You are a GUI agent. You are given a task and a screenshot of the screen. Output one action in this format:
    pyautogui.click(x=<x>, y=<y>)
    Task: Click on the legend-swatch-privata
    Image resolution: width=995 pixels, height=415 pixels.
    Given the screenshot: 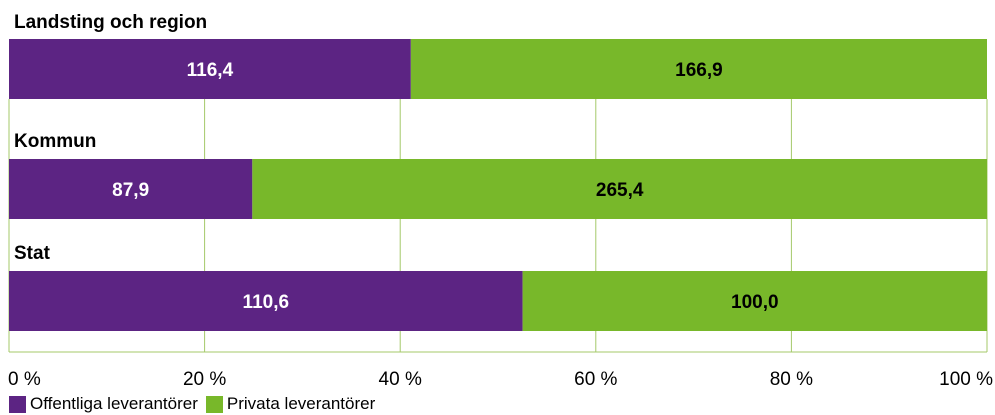 What is the action you would take?
    pyautogui.click(x=214, y=404)
    